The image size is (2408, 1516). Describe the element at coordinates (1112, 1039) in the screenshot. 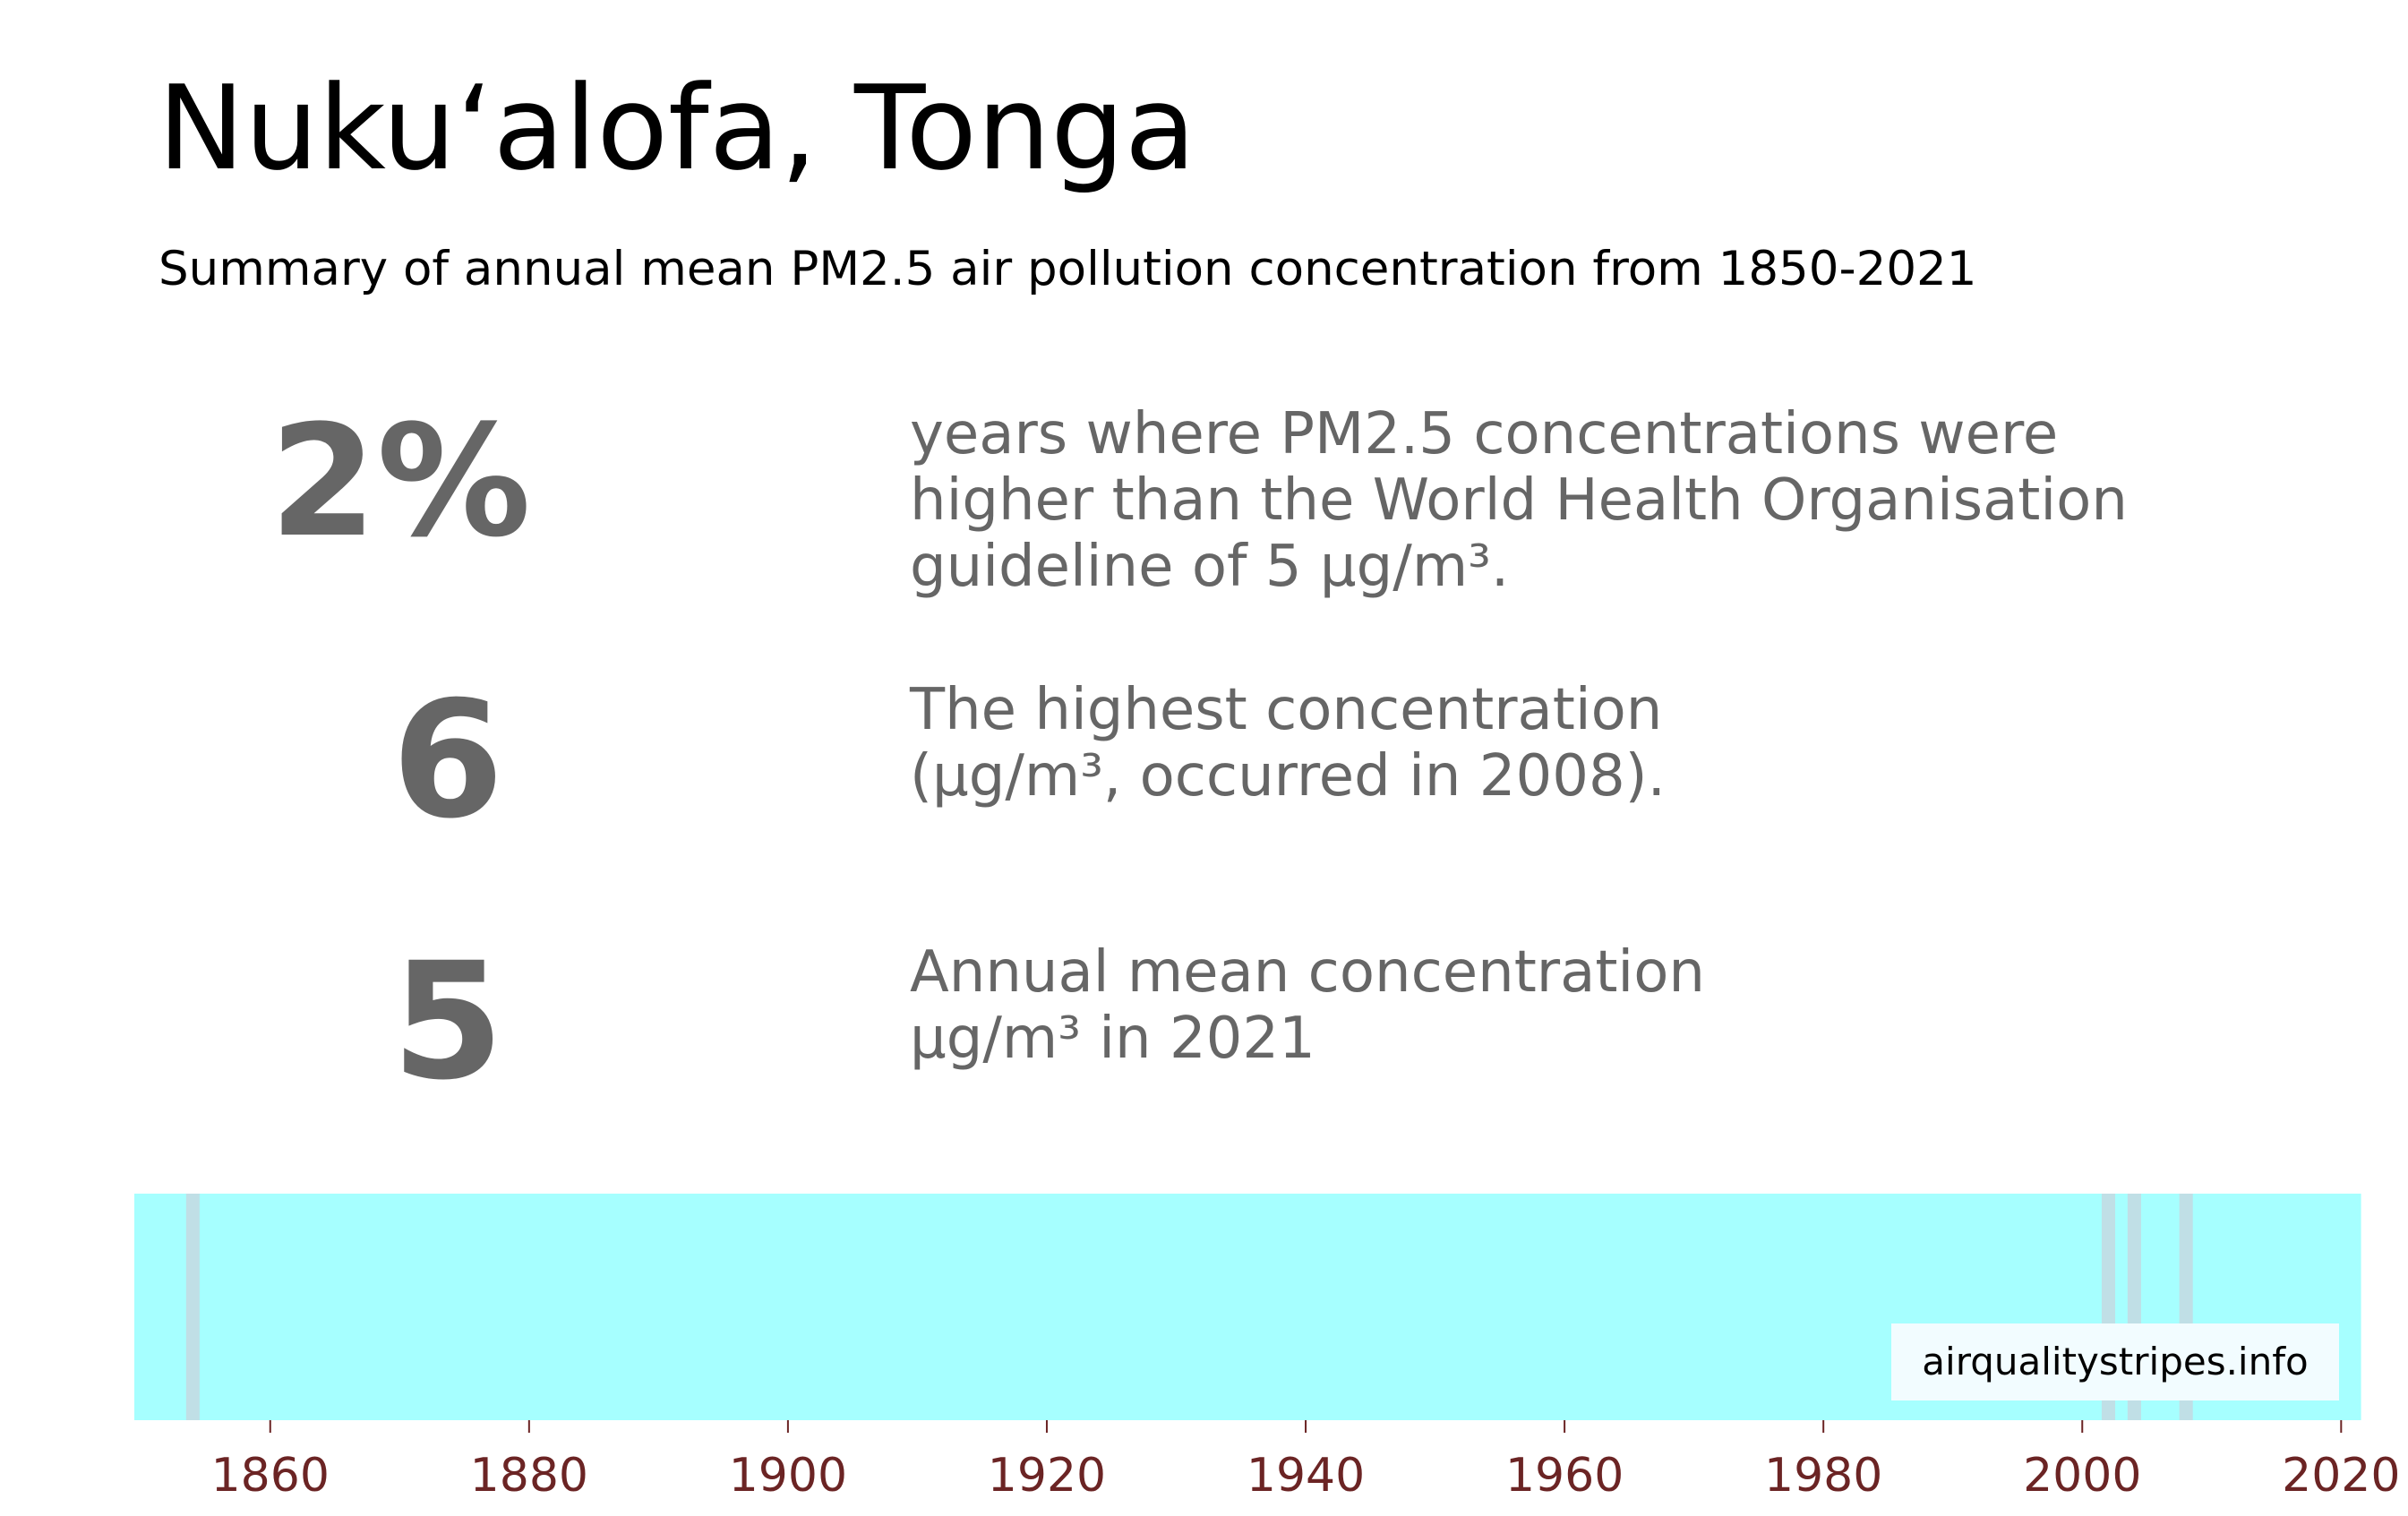

I see `stat-annual-mean-line-2: µg/m³ in 2021` at that location.